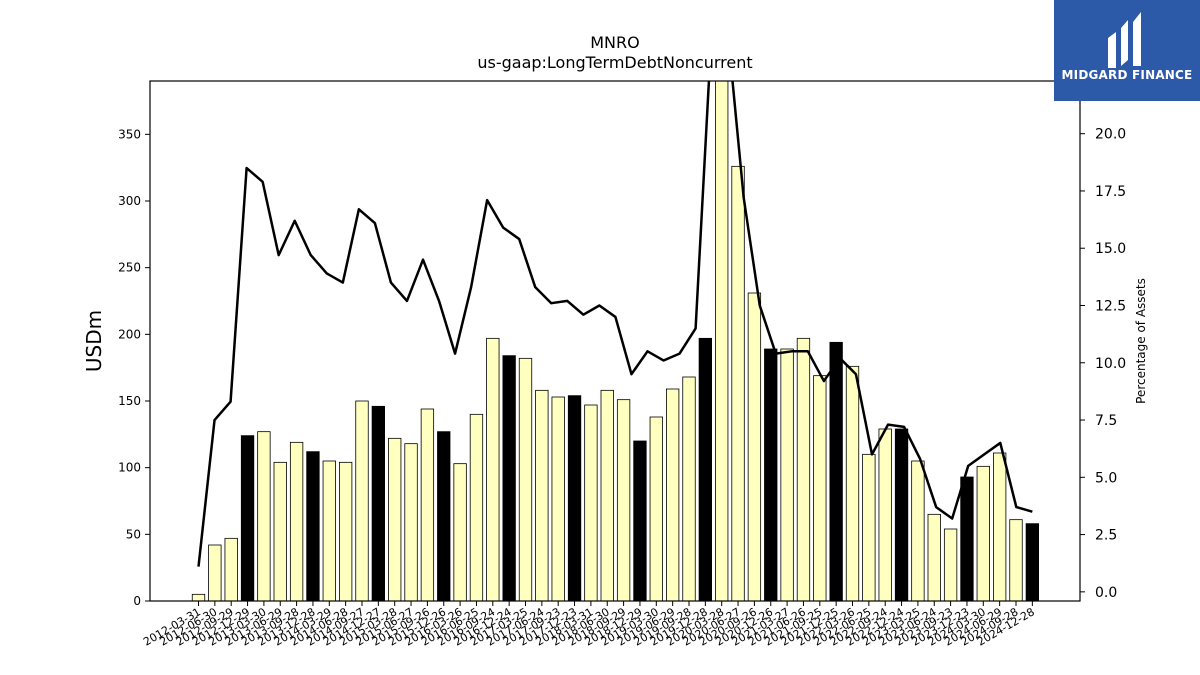 This screenshot has height=675, width=1200. I want to click on y2-tick-label: 20.0, so click(1110, 135).